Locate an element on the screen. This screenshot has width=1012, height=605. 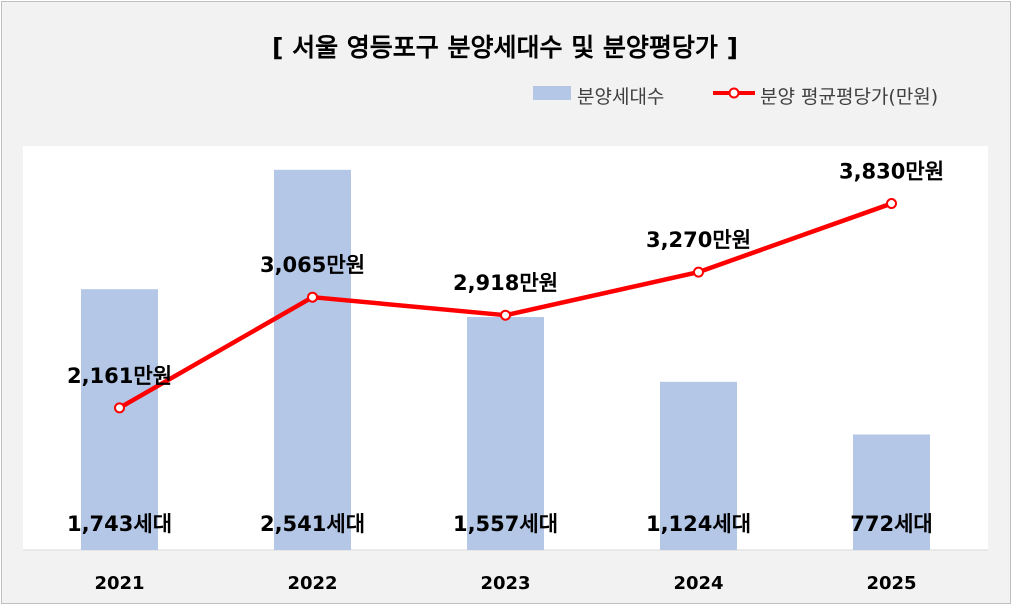
x-tick-2022: 2022 is located at coordinates (312, 583).